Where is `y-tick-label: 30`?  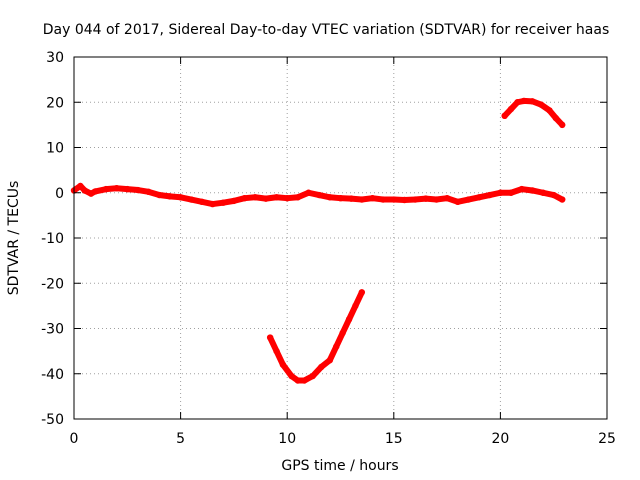
y-tick-label: 30 is located at coordinates (55, 58).